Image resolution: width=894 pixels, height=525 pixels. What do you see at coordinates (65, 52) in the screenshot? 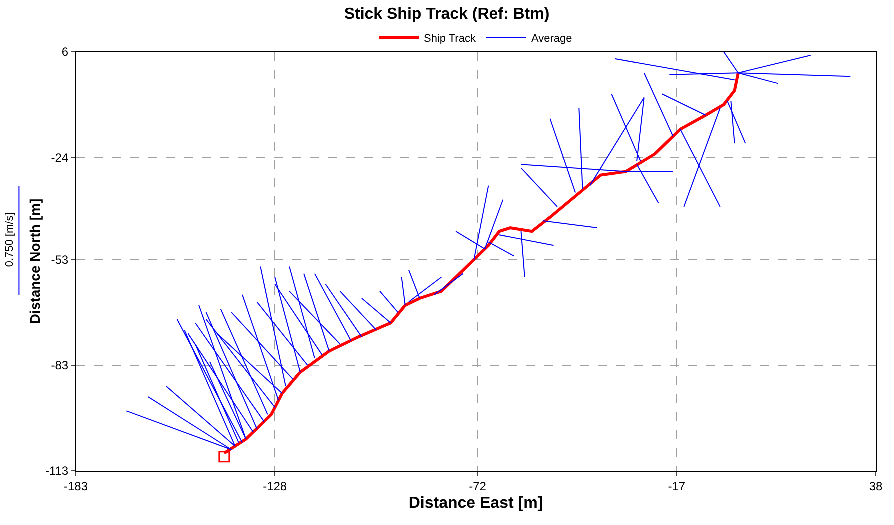
I see `y-tick-label: 6` at bounding box center [65, 52].